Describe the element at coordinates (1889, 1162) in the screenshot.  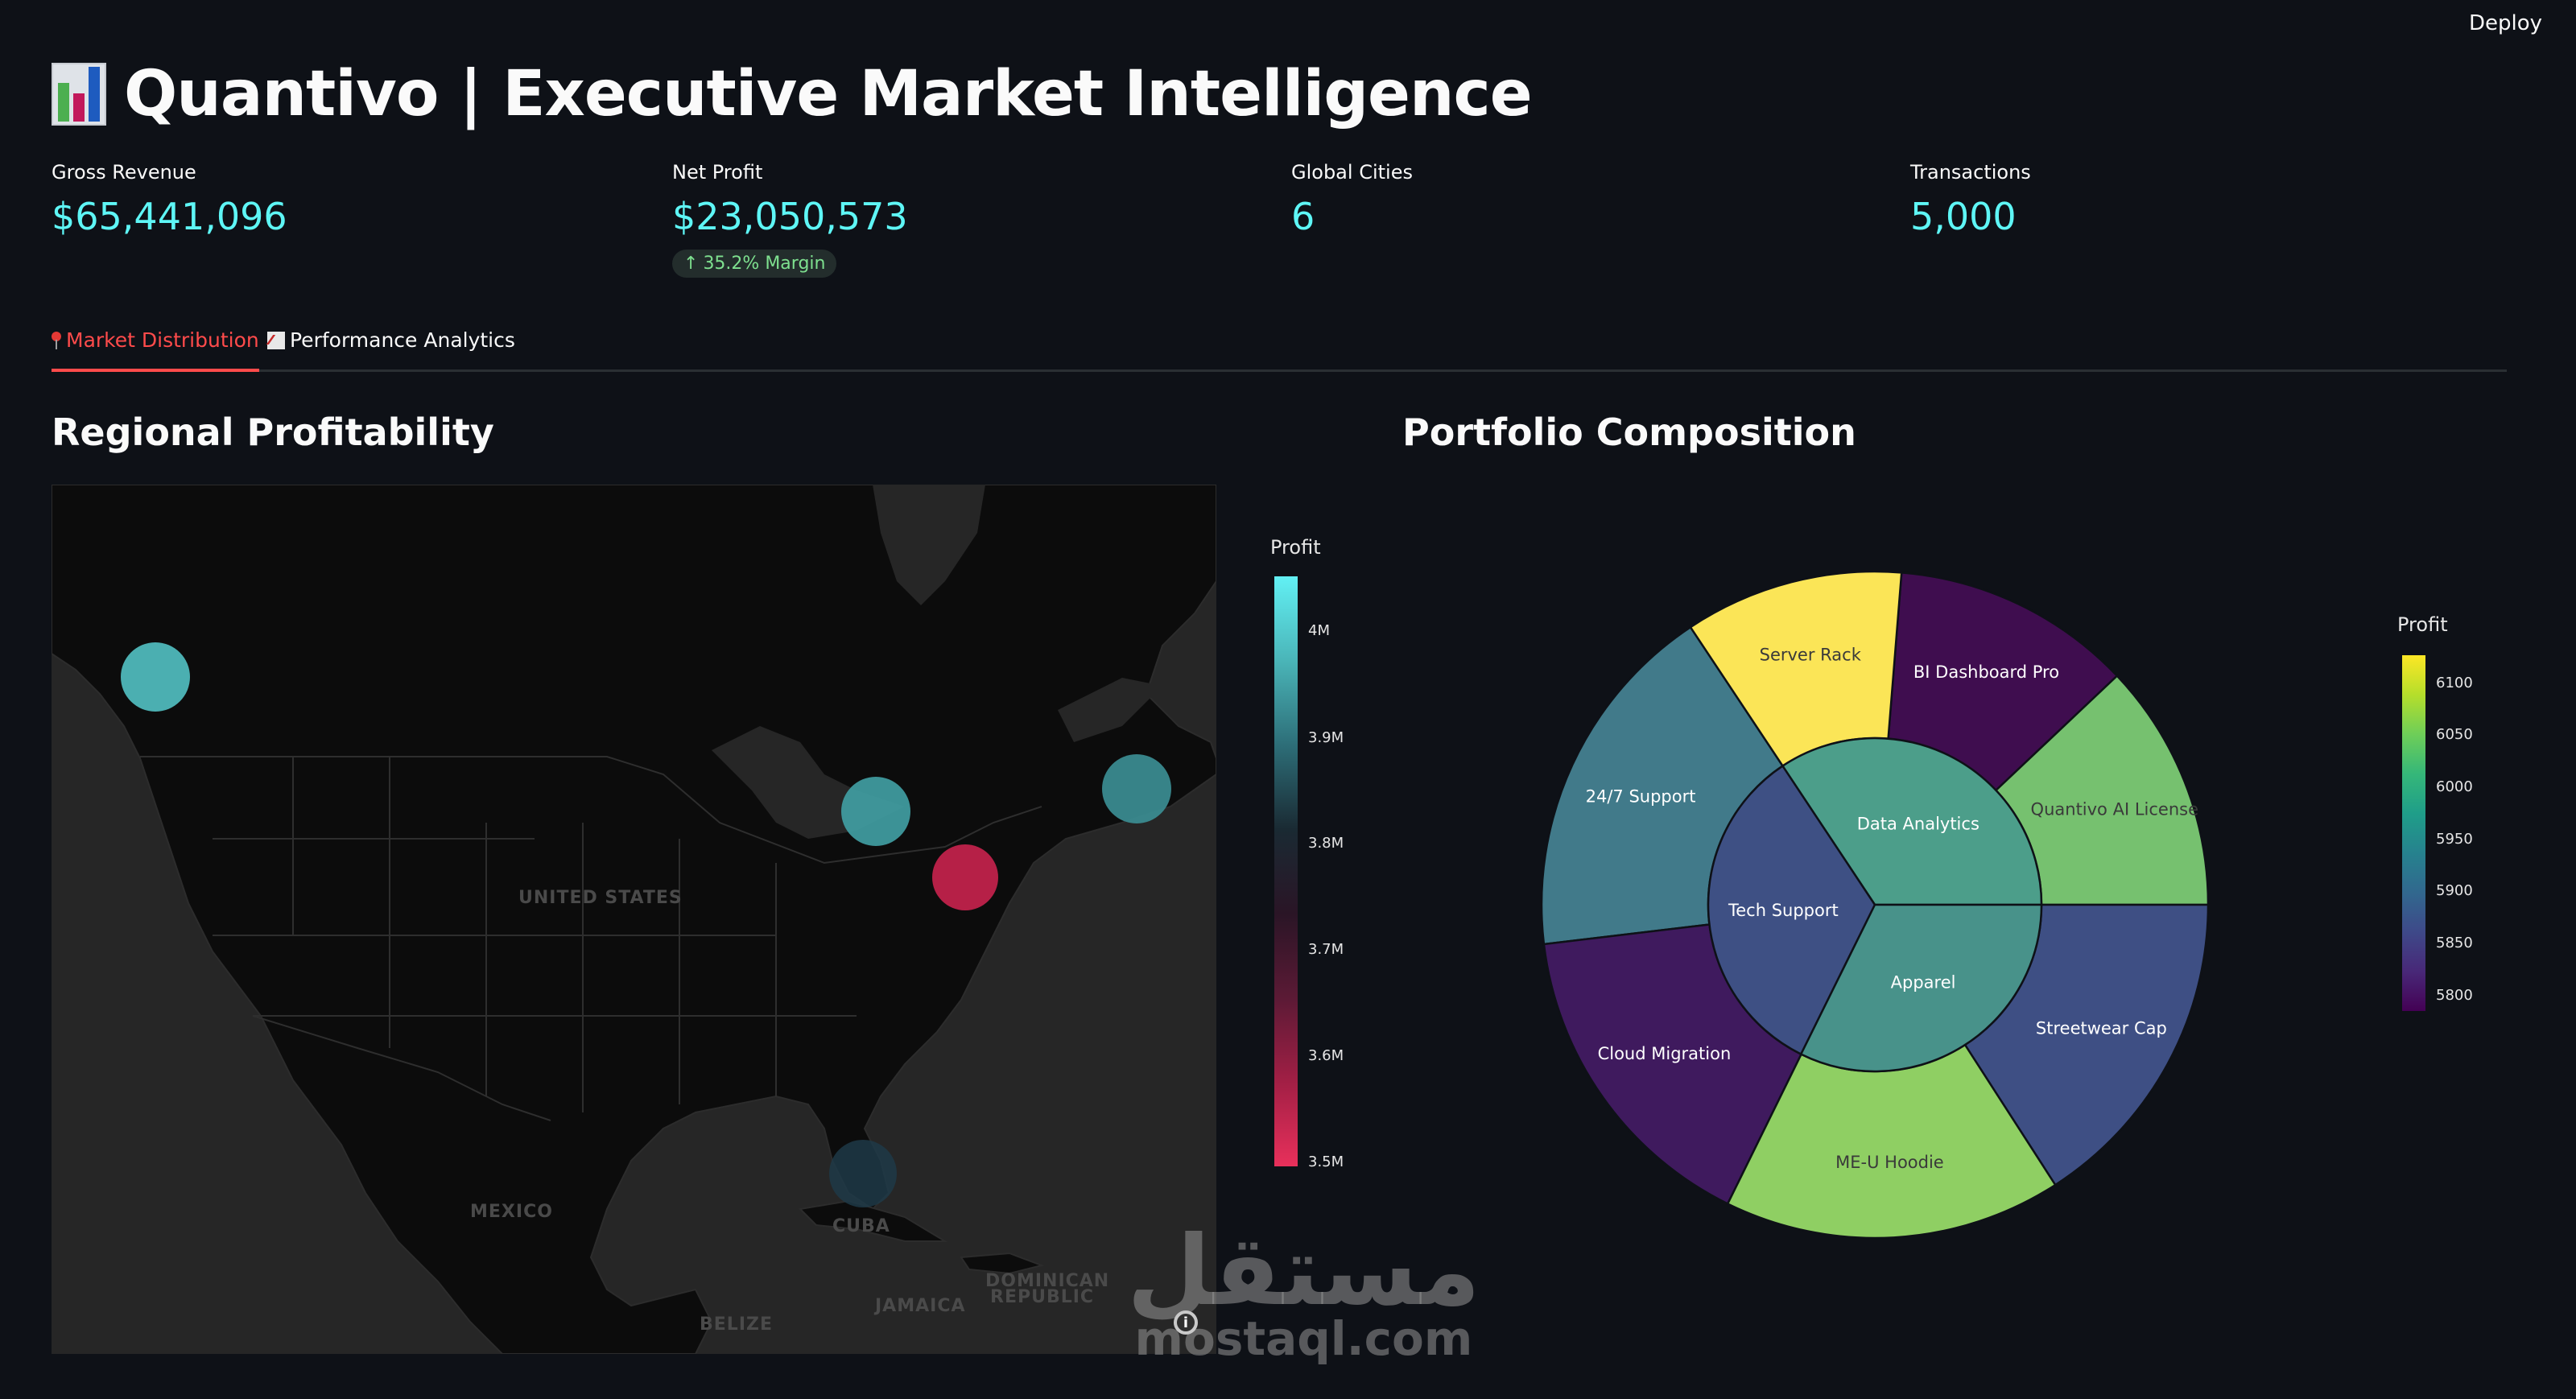
I see `sunburst-label: ME-U Hoodie` at that location.